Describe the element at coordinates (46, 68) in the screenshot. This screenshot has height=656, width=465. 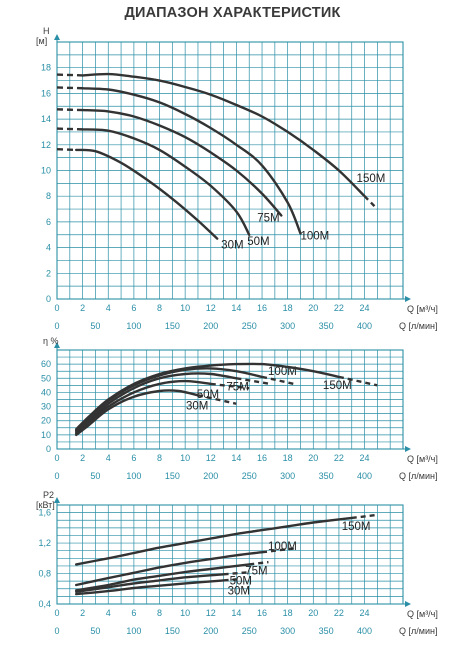
I see `y-tick-label: 18` at that location.